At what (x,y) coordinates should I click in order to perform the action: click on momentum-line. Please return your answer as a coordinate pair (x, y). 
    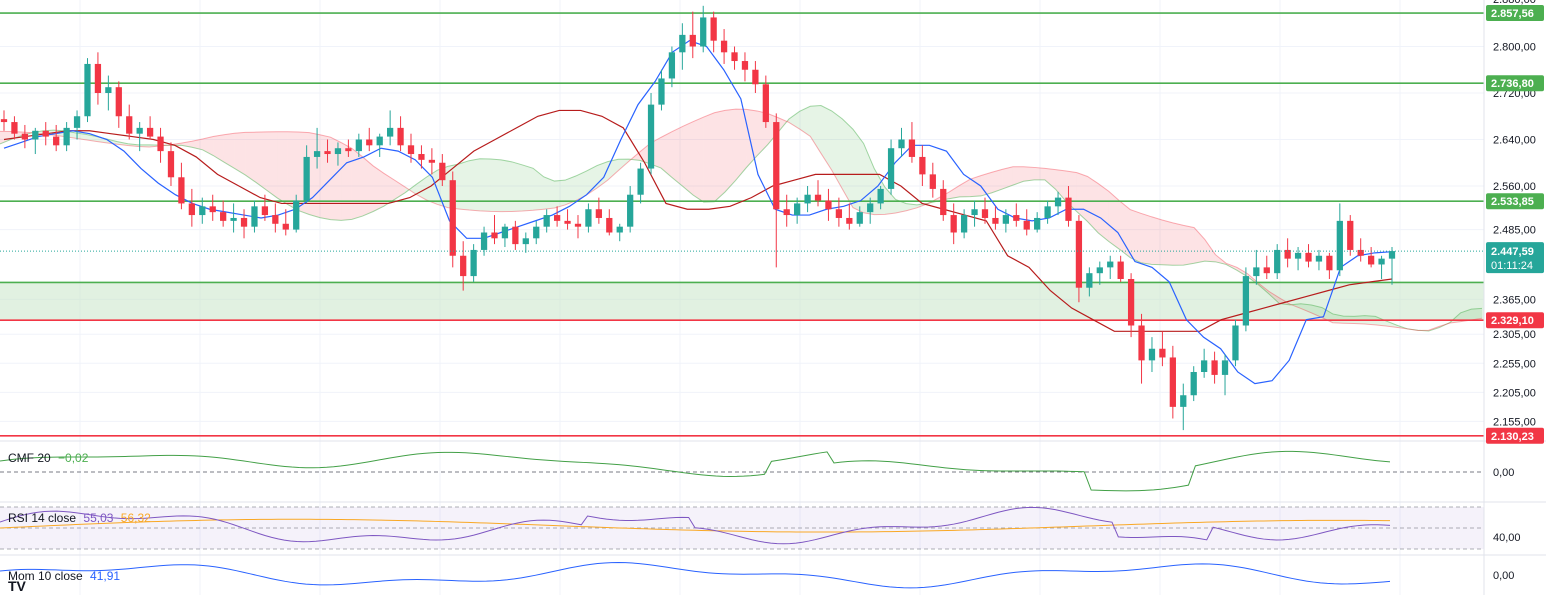
    Looking at the image, I should click on (695, 575).